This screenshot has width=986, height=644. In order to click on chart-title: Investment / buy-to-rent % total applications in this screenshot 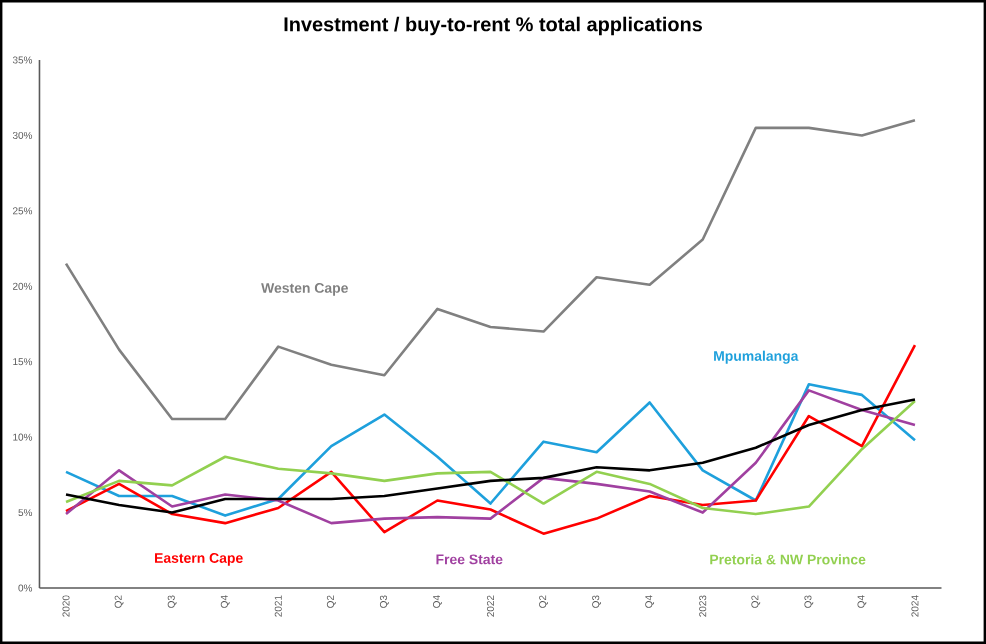, I will do `click(493, 26)`.